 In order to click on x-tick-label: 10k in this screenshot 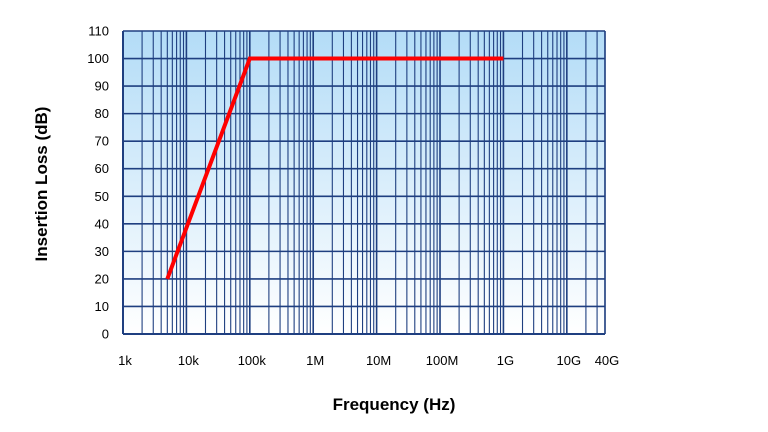, I will do `click(188, 360)`.